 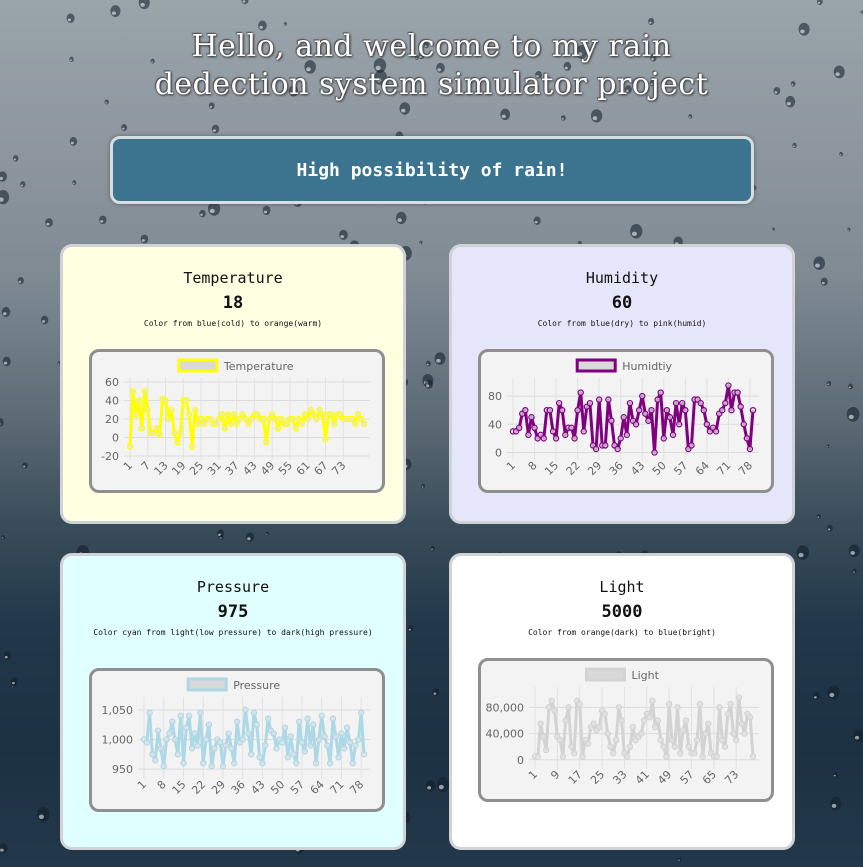 What do you see at coordinates (647, 366) in the screenshot?
I see `humidity-legend-label: Humidtiy` at bounding box center [647, 366].